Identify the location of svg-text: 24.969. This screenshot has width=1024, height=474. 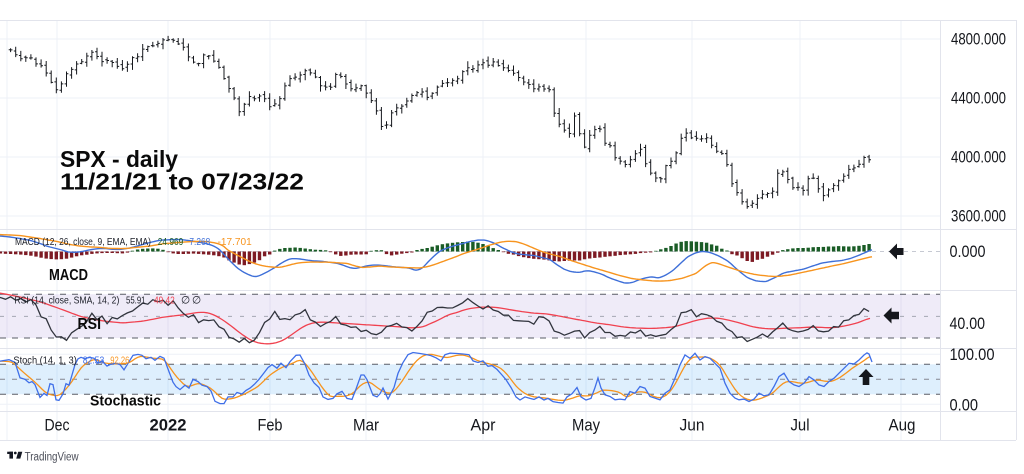
(171, 242).